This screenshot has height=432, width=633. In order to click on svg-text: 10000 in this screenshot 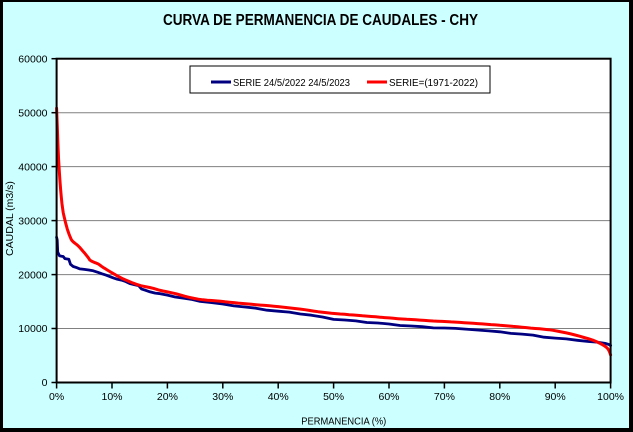, I will do `click(32, 329)`.